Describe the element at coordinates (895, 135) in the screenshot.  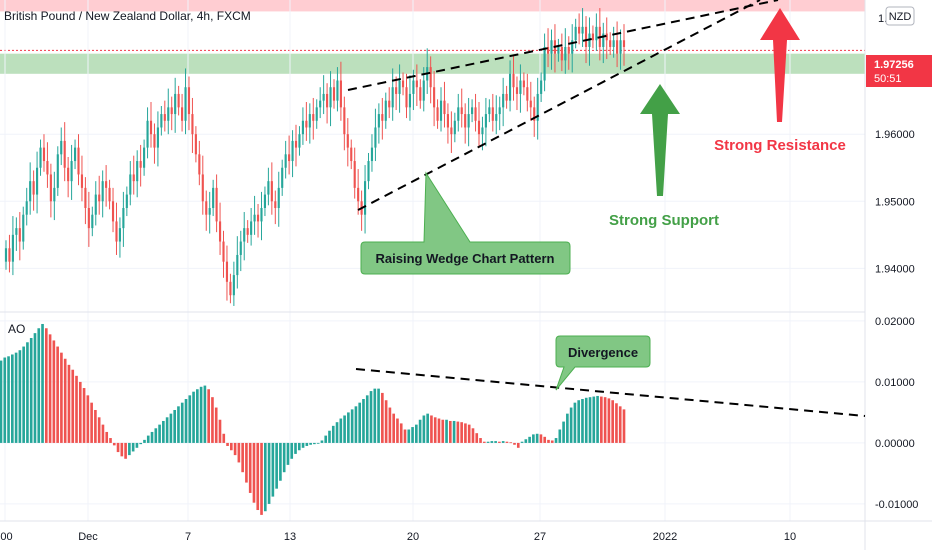
I see `price-tick-label: 1.96000` at that location.